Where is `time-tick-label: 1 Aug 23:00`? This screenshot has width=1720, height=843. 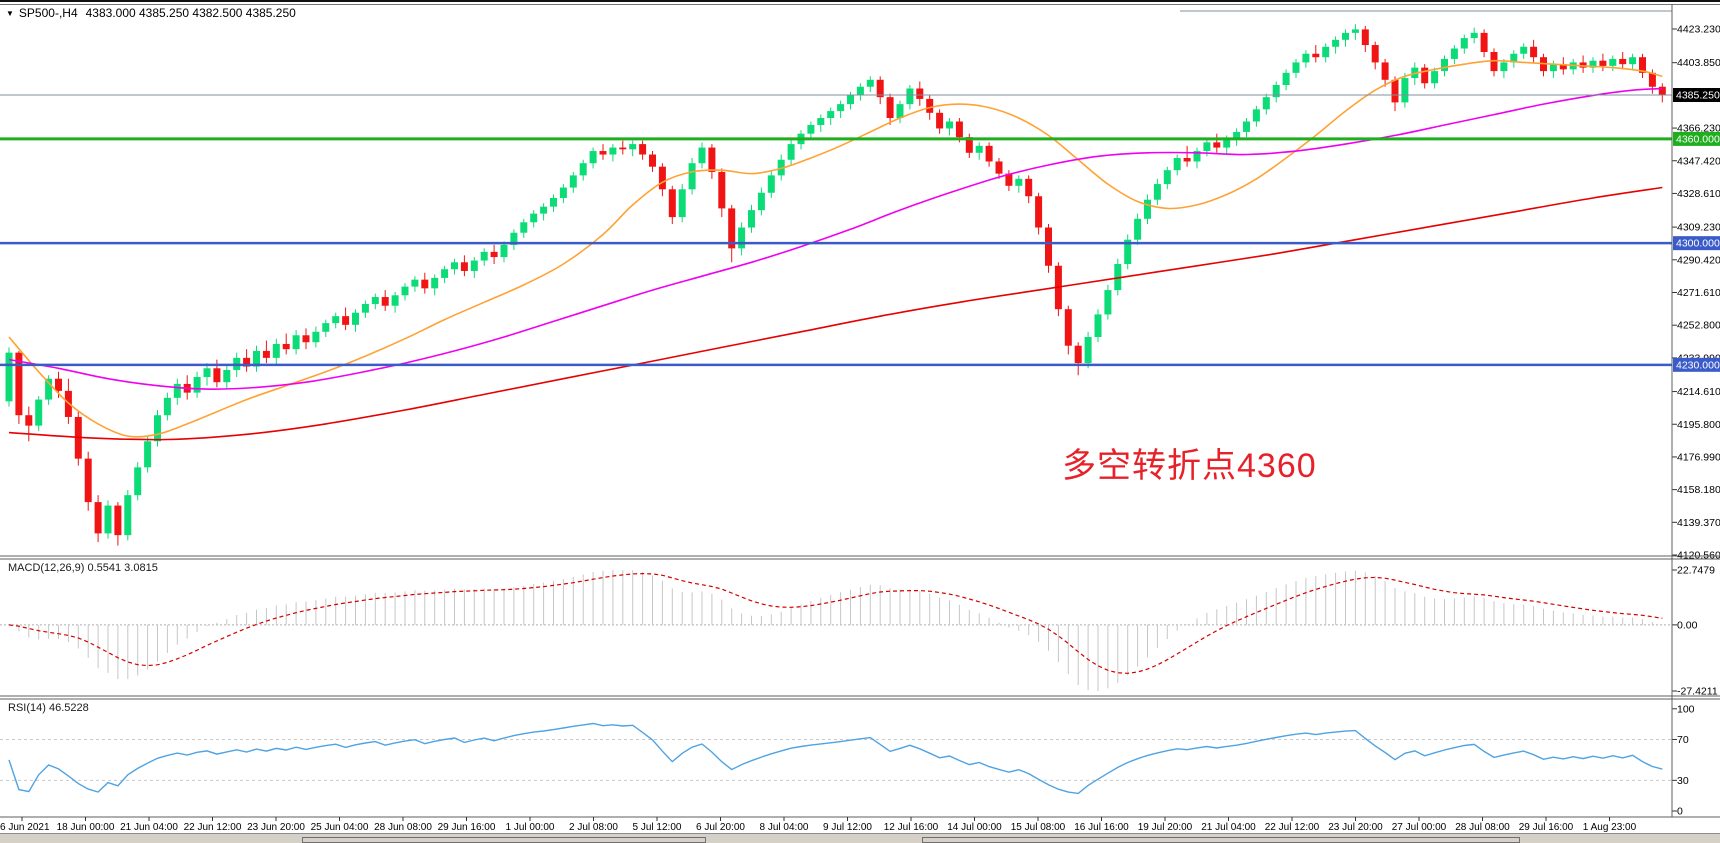
time-tick-label: 1 Aug 23:00 is located at coordinates (1610, 827).